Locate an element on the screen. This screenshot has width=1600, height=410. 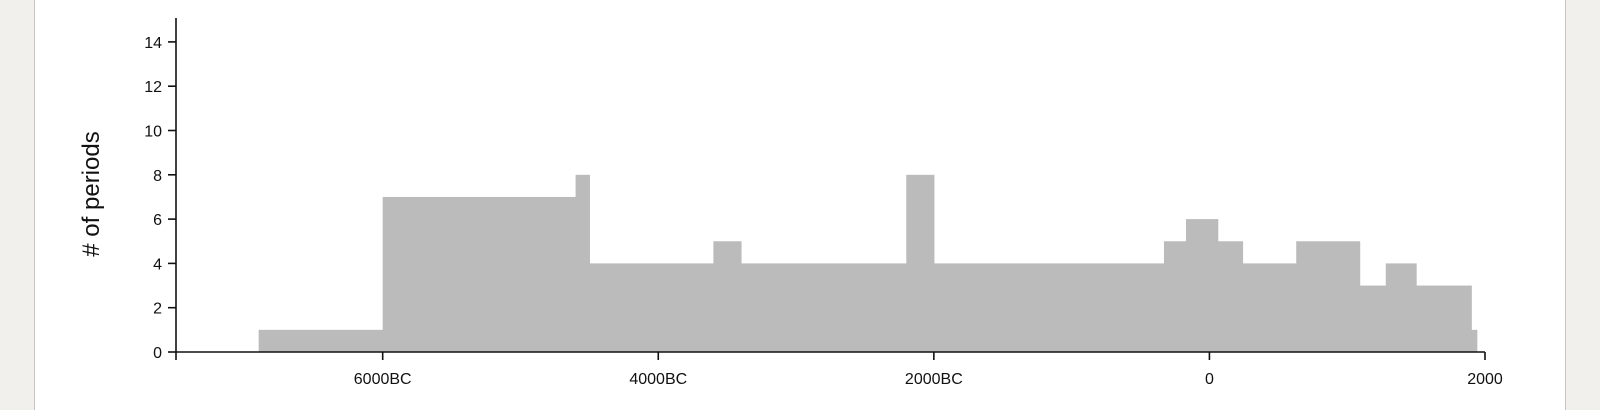
y-axis-ticks: 0 2 4 6 8 10 12 14 is located at coordinates (160, 198).